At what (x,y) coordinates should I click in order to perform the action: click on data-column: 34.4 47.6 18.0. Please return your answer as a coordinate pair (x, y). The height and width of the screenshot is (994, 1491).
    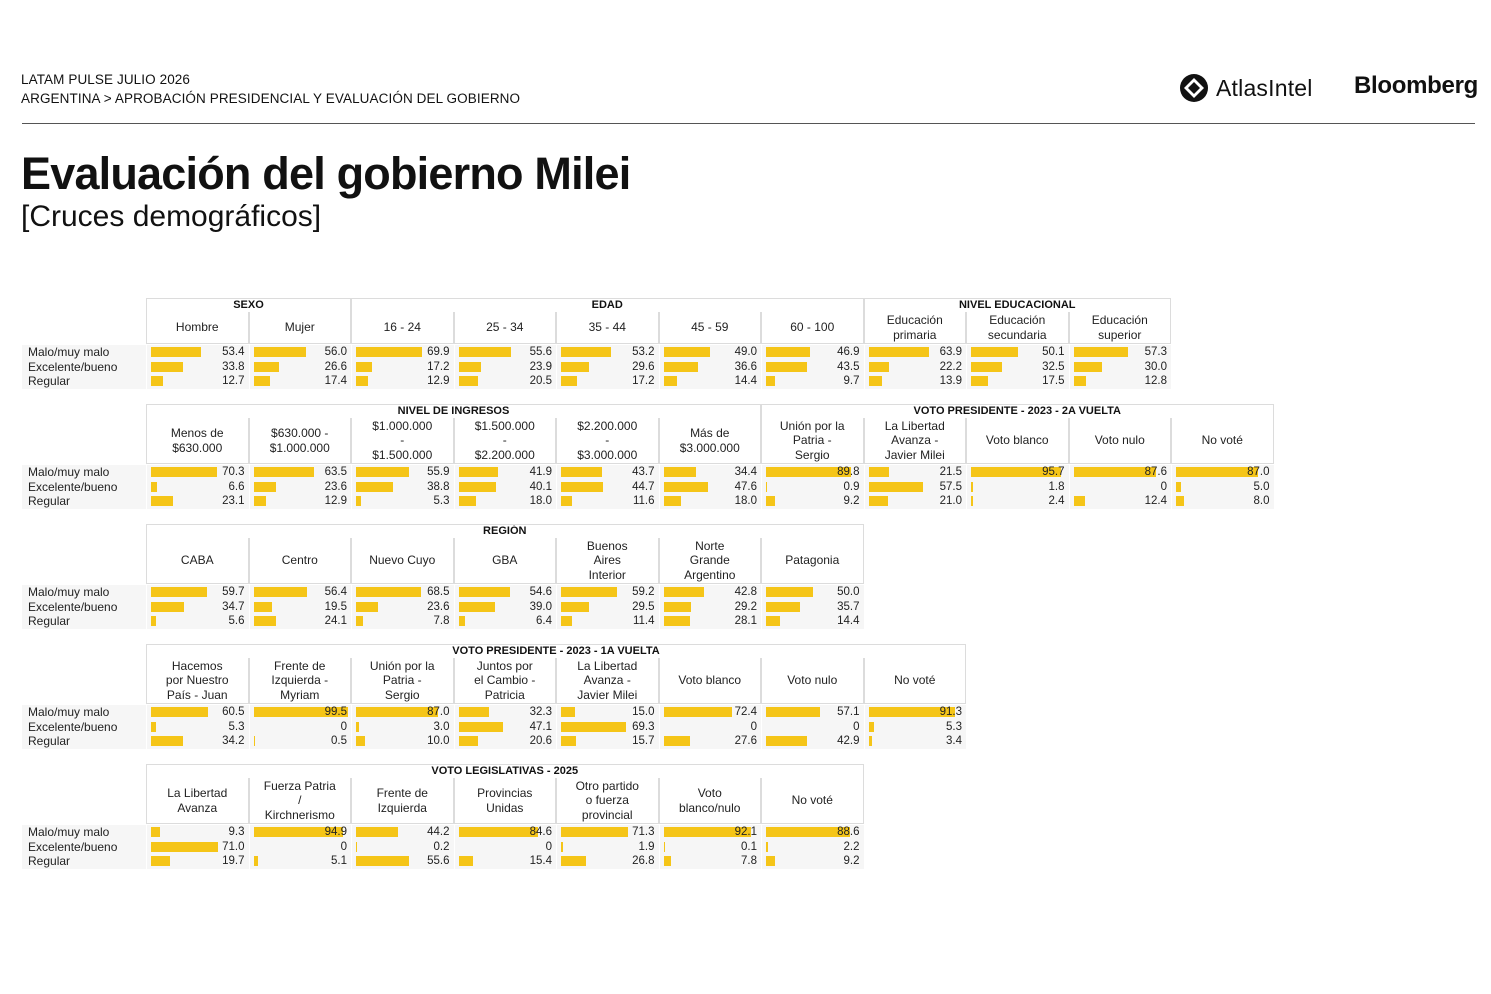
    Looking at the image, I should click on (710, 487).